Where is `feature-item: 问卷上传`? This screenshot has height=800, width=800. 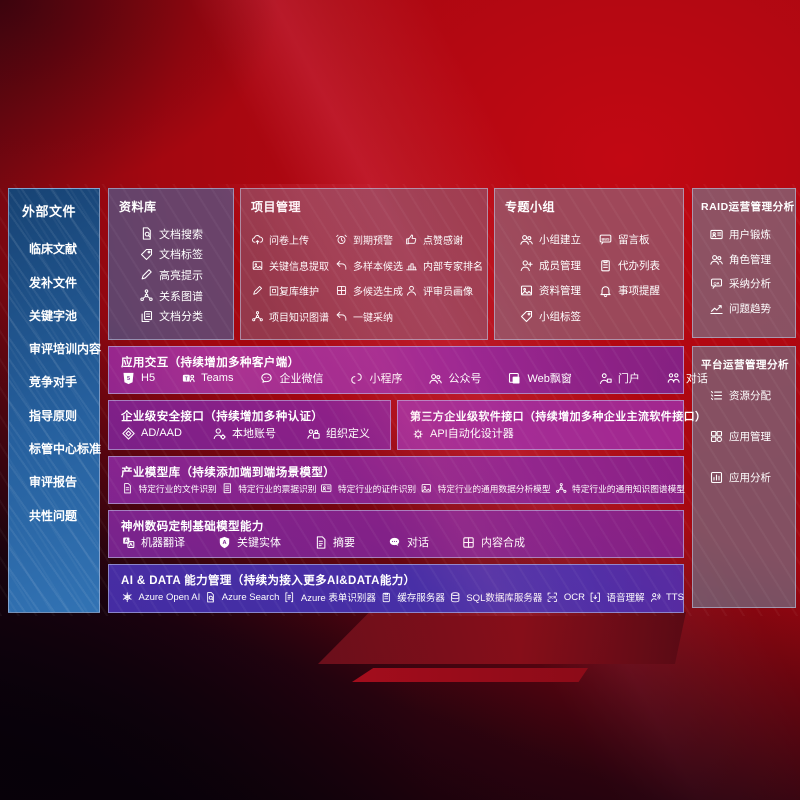
feature-item: 问卷上传 is located at coordinates (293, 239).